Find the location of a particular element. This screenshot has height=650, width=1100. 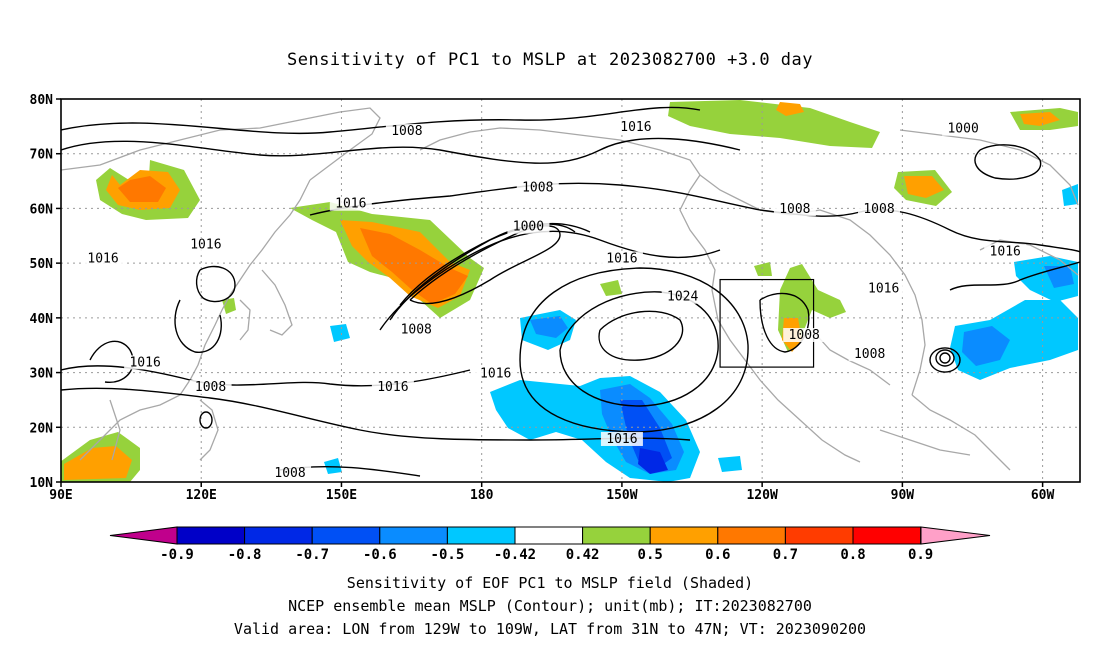

colorbar-label: -0.5 is located at coordinates (448, 555).